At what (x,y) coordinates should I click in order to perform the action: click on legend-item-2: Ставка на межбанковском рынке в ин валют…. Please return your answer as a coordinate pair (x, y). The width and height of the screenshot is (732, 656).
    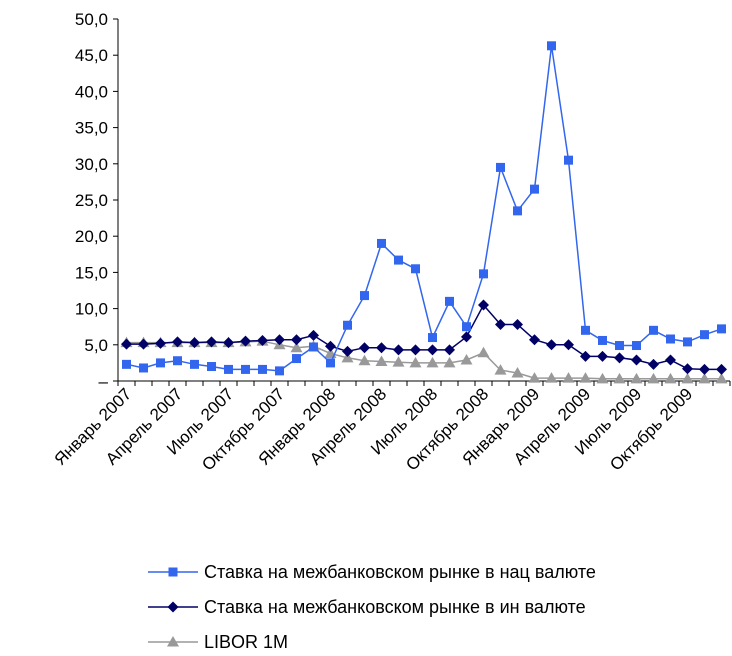
    Looking at the image, I should click on (367, 607).